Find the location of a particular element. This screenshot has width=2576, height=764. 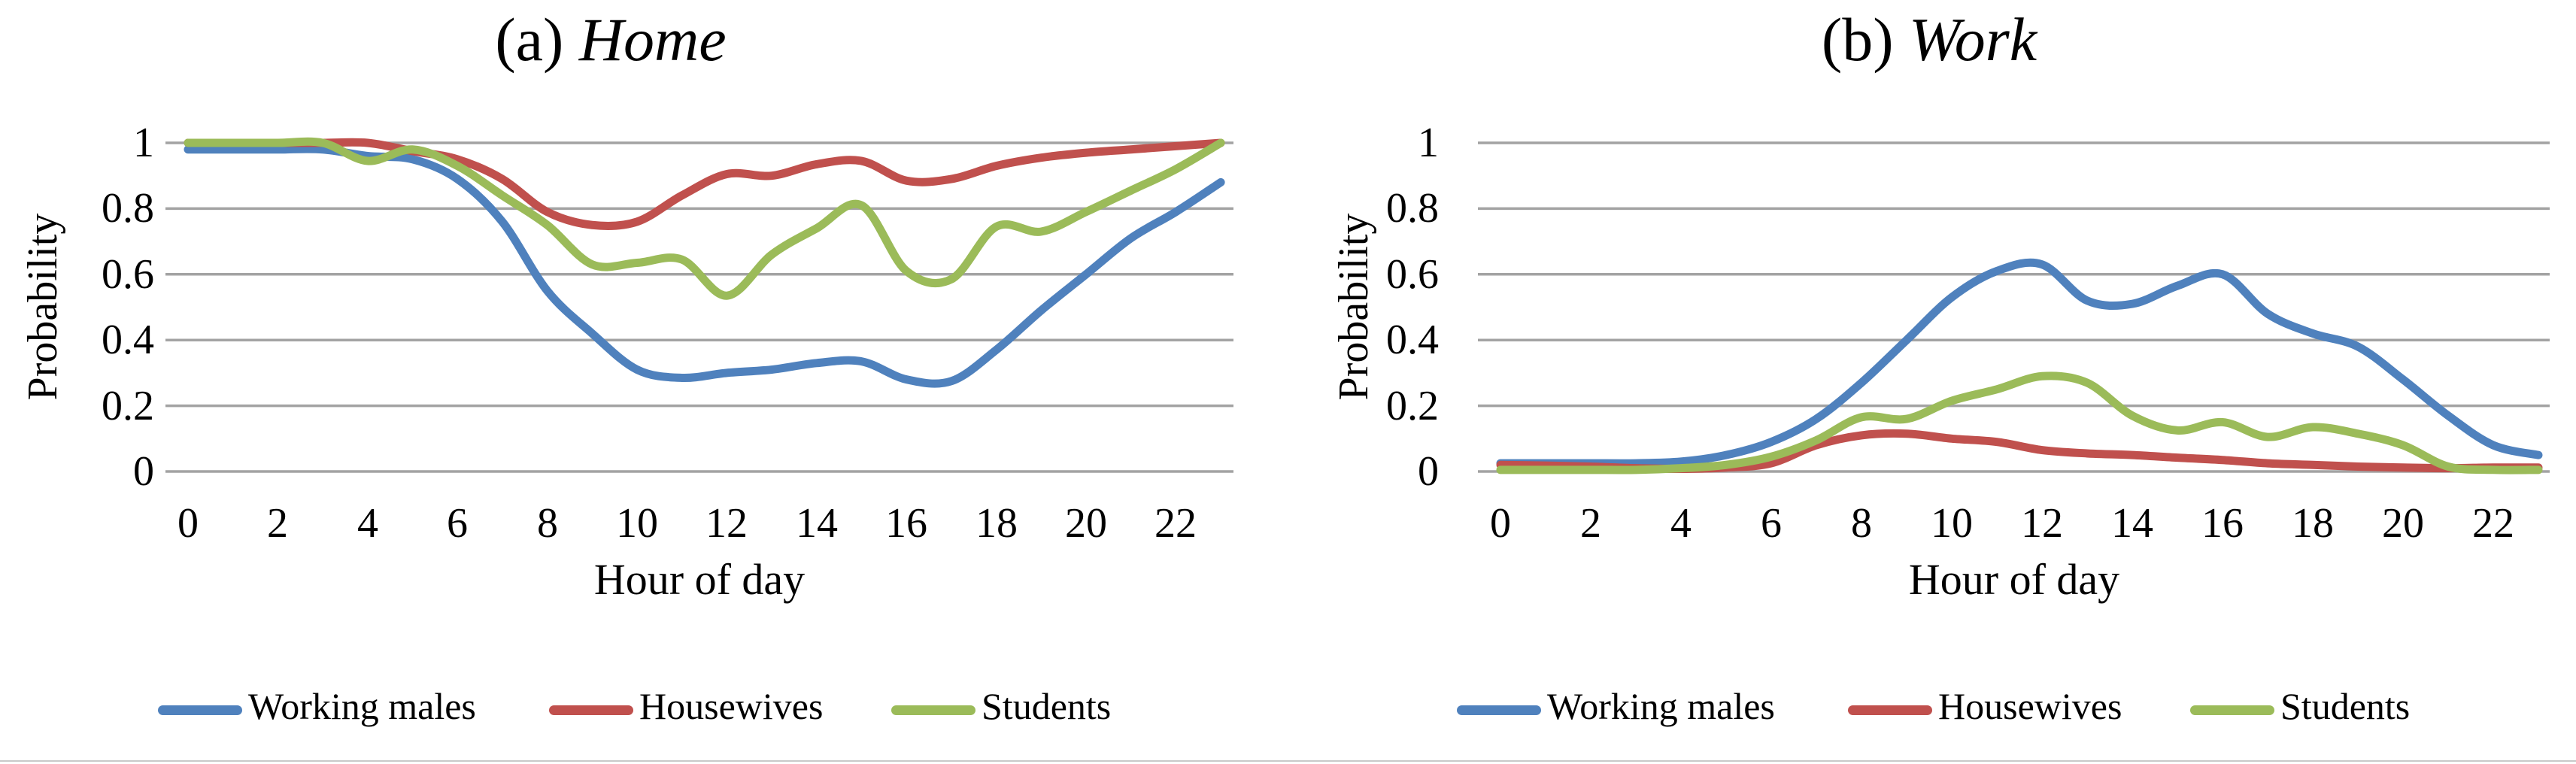

home-y-tick: 1 is located at coordinates (143, 143).